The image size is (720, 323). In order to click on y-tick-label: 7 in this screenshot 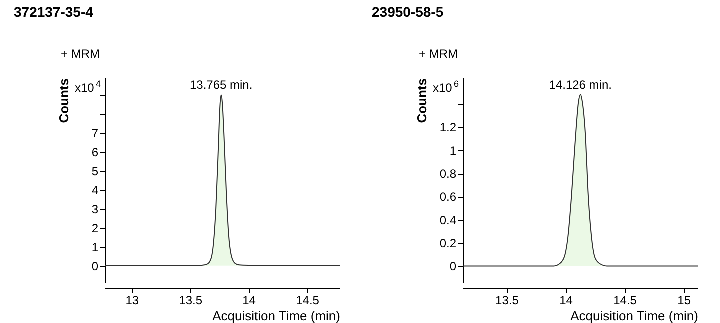, I will do `click(95, 133)`.